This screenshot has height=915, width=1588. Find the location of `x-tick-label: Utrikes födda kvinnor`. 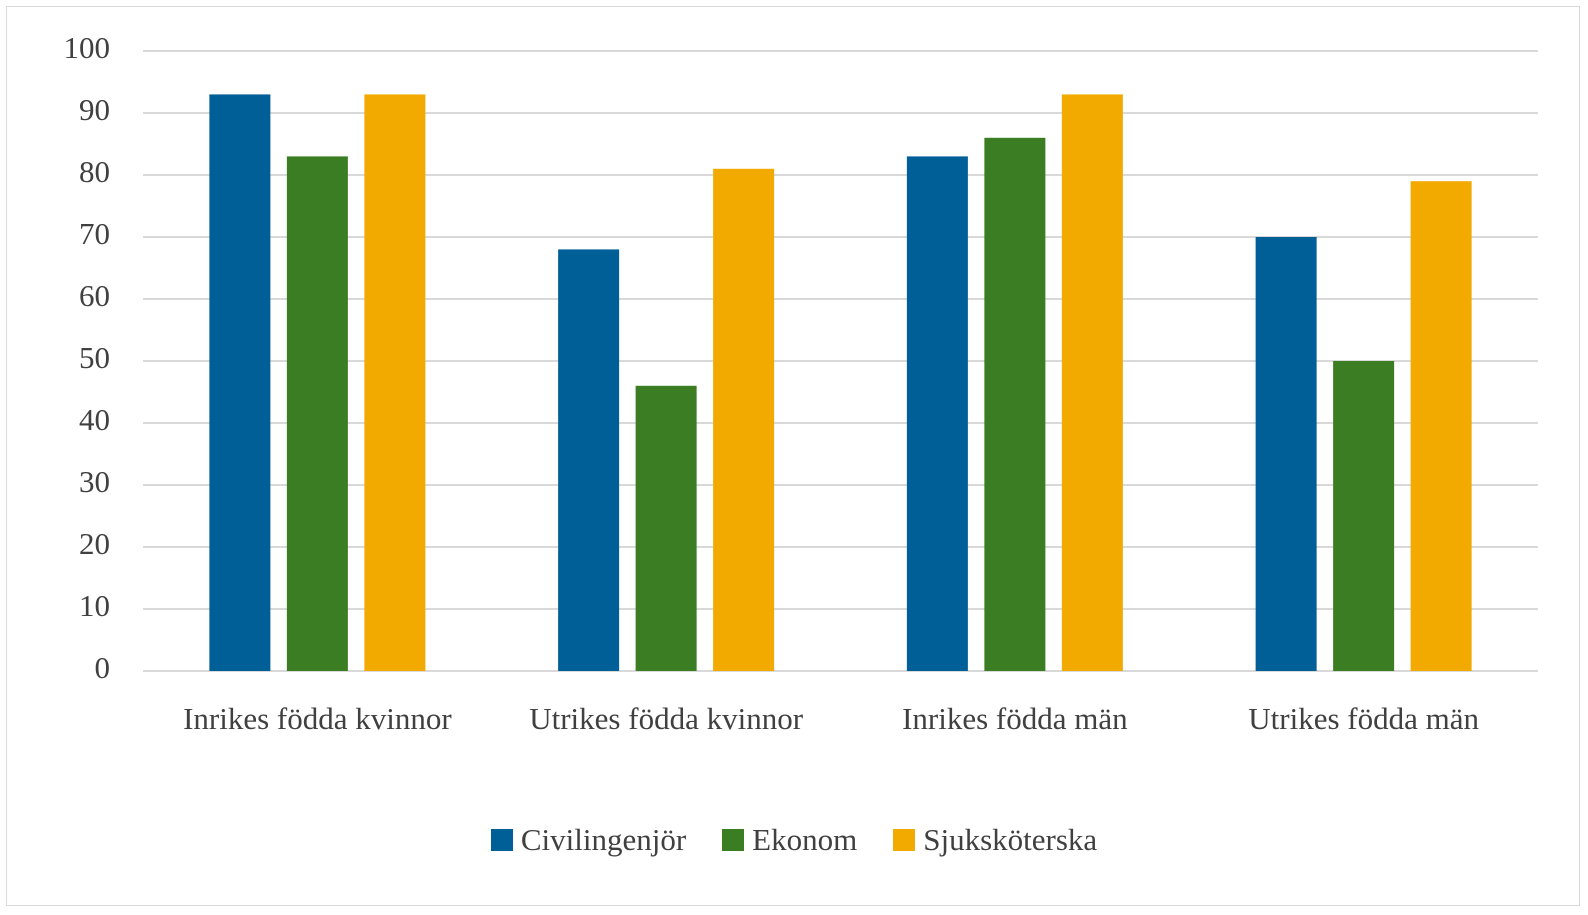

x-tick-label: Utrikes födda kvinnor is located at coordinates (666, 718).